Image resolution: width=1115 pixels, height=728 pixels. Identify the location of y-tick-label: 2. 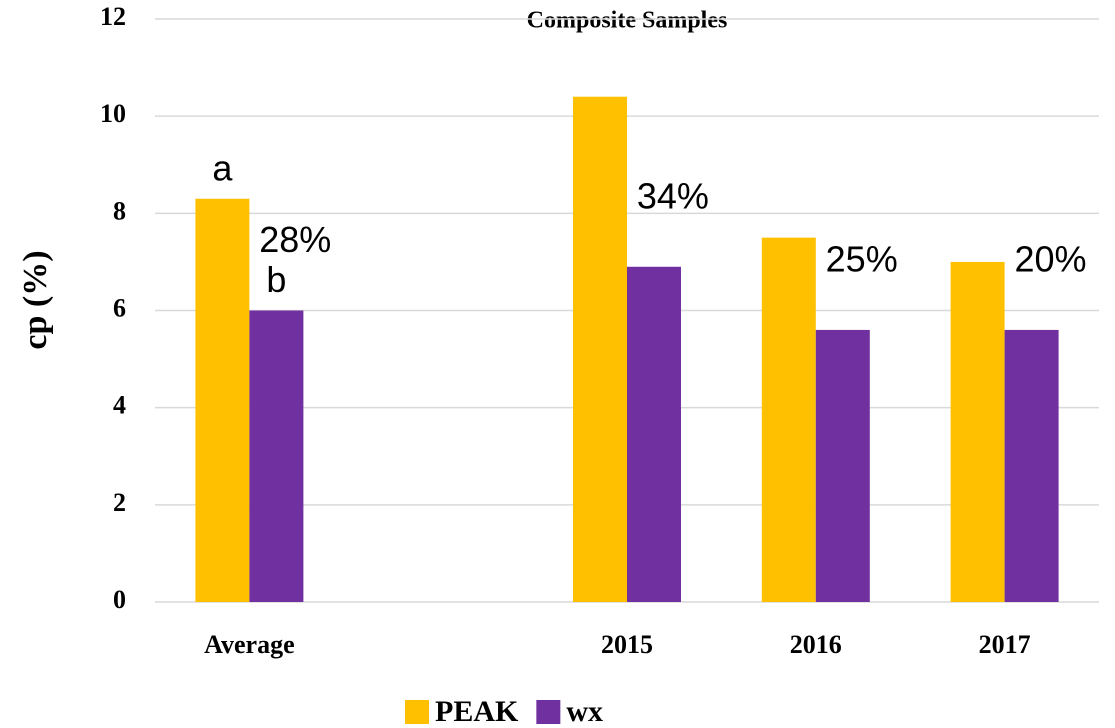
(119, 502).